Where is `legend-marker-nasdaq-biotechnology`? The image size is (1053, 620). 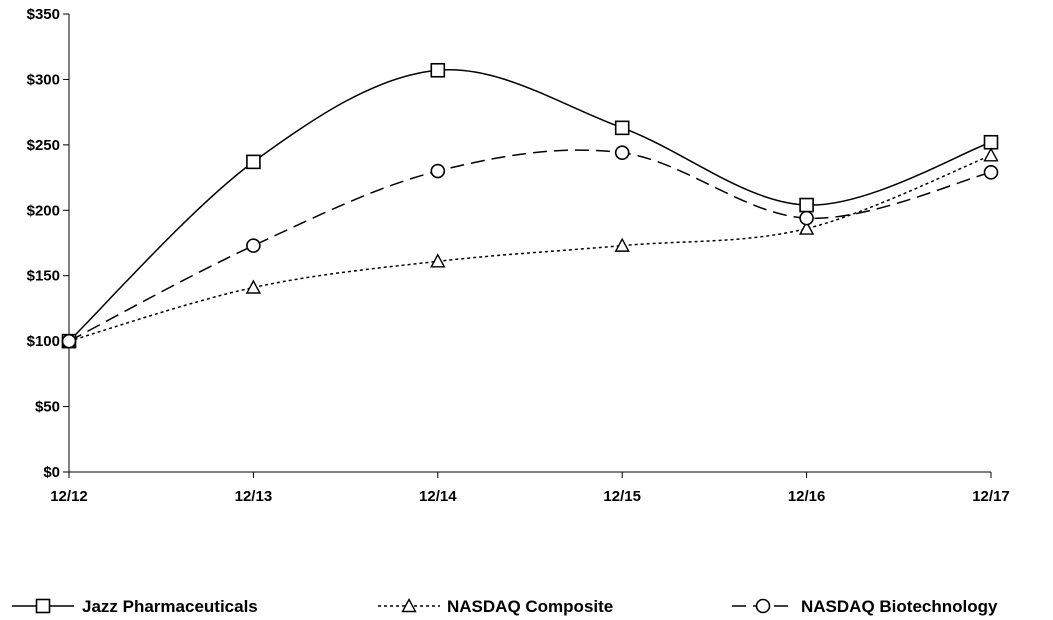
legend-marker-nasdaq-biotechnology is located at coordinates (763, 606).